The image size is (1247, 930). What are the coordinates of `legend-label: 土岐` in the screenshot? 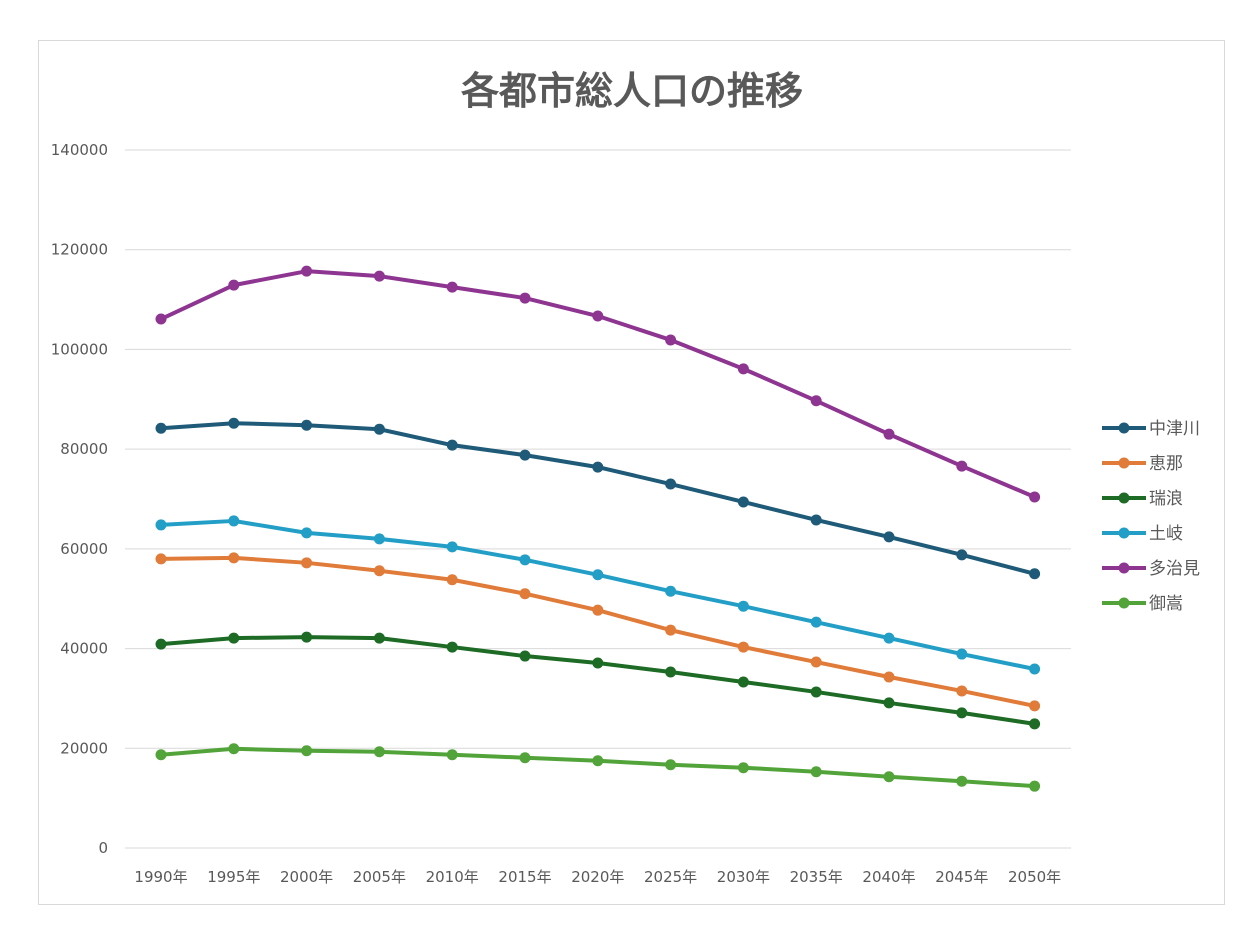 It's located at (1166, 534).